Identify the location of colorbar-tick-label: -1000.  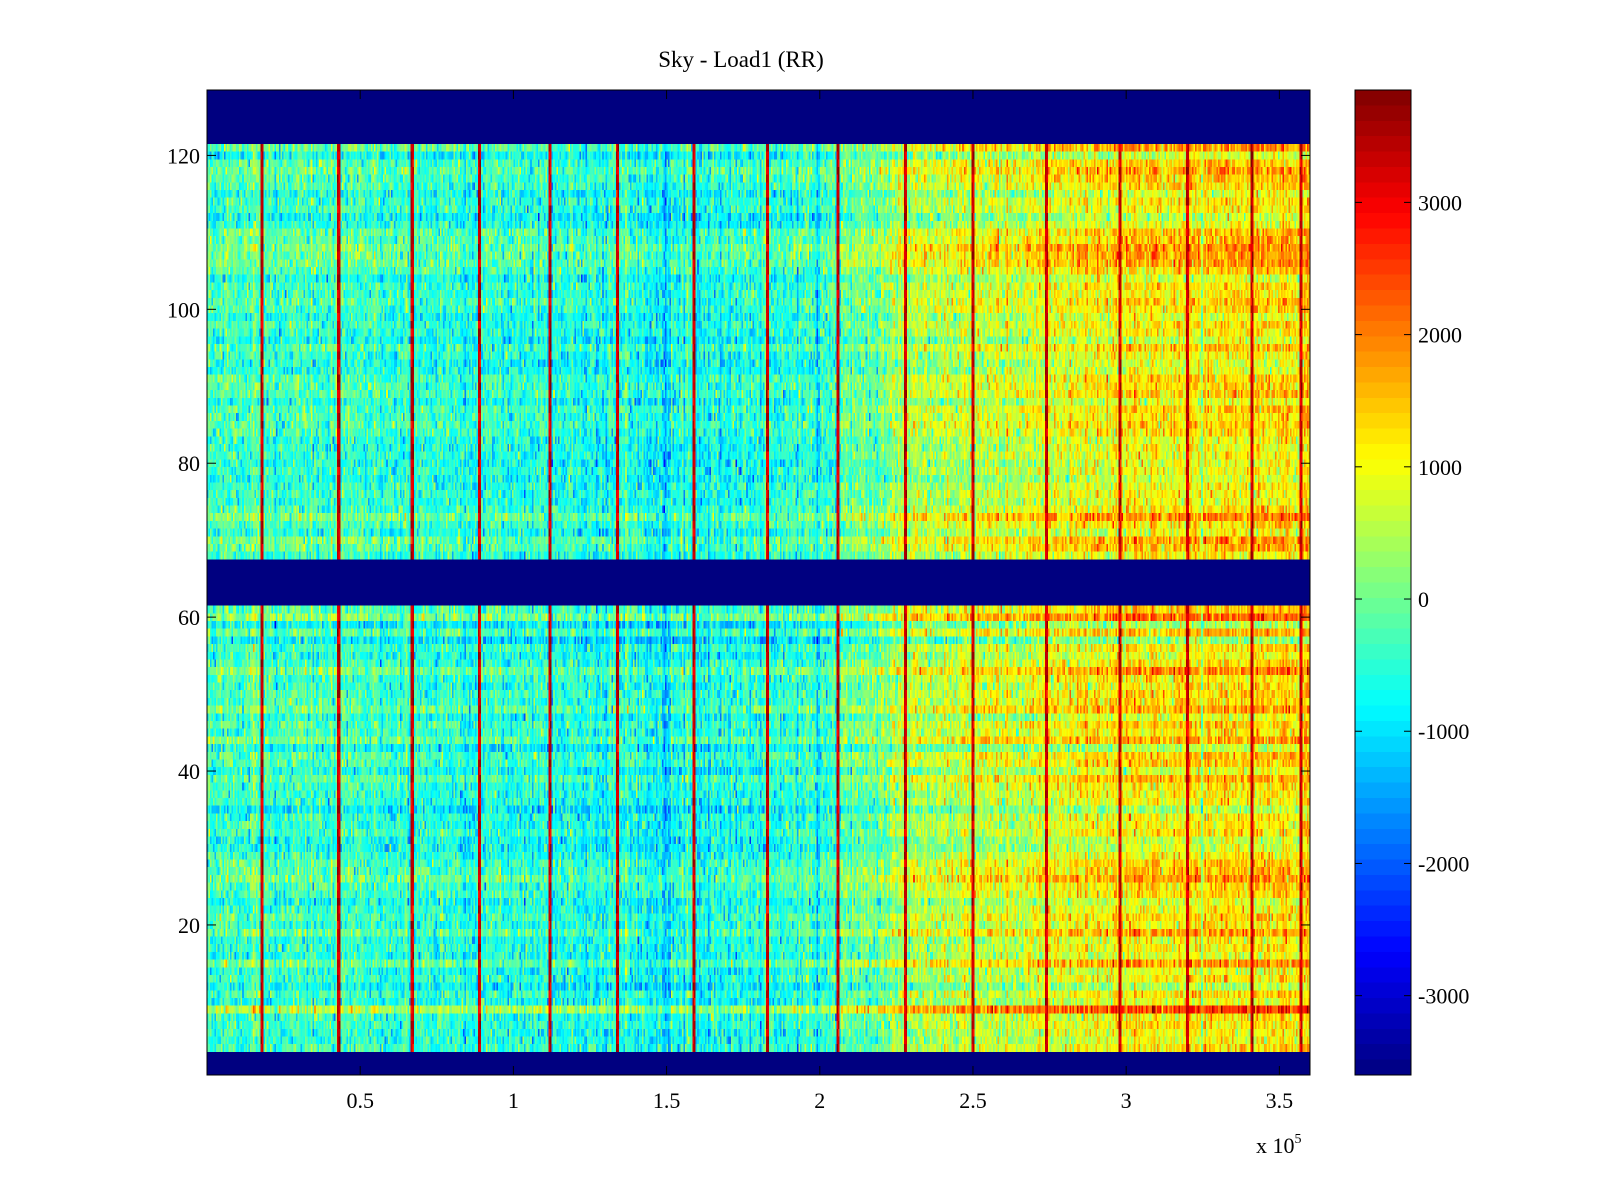
(1443, 731).